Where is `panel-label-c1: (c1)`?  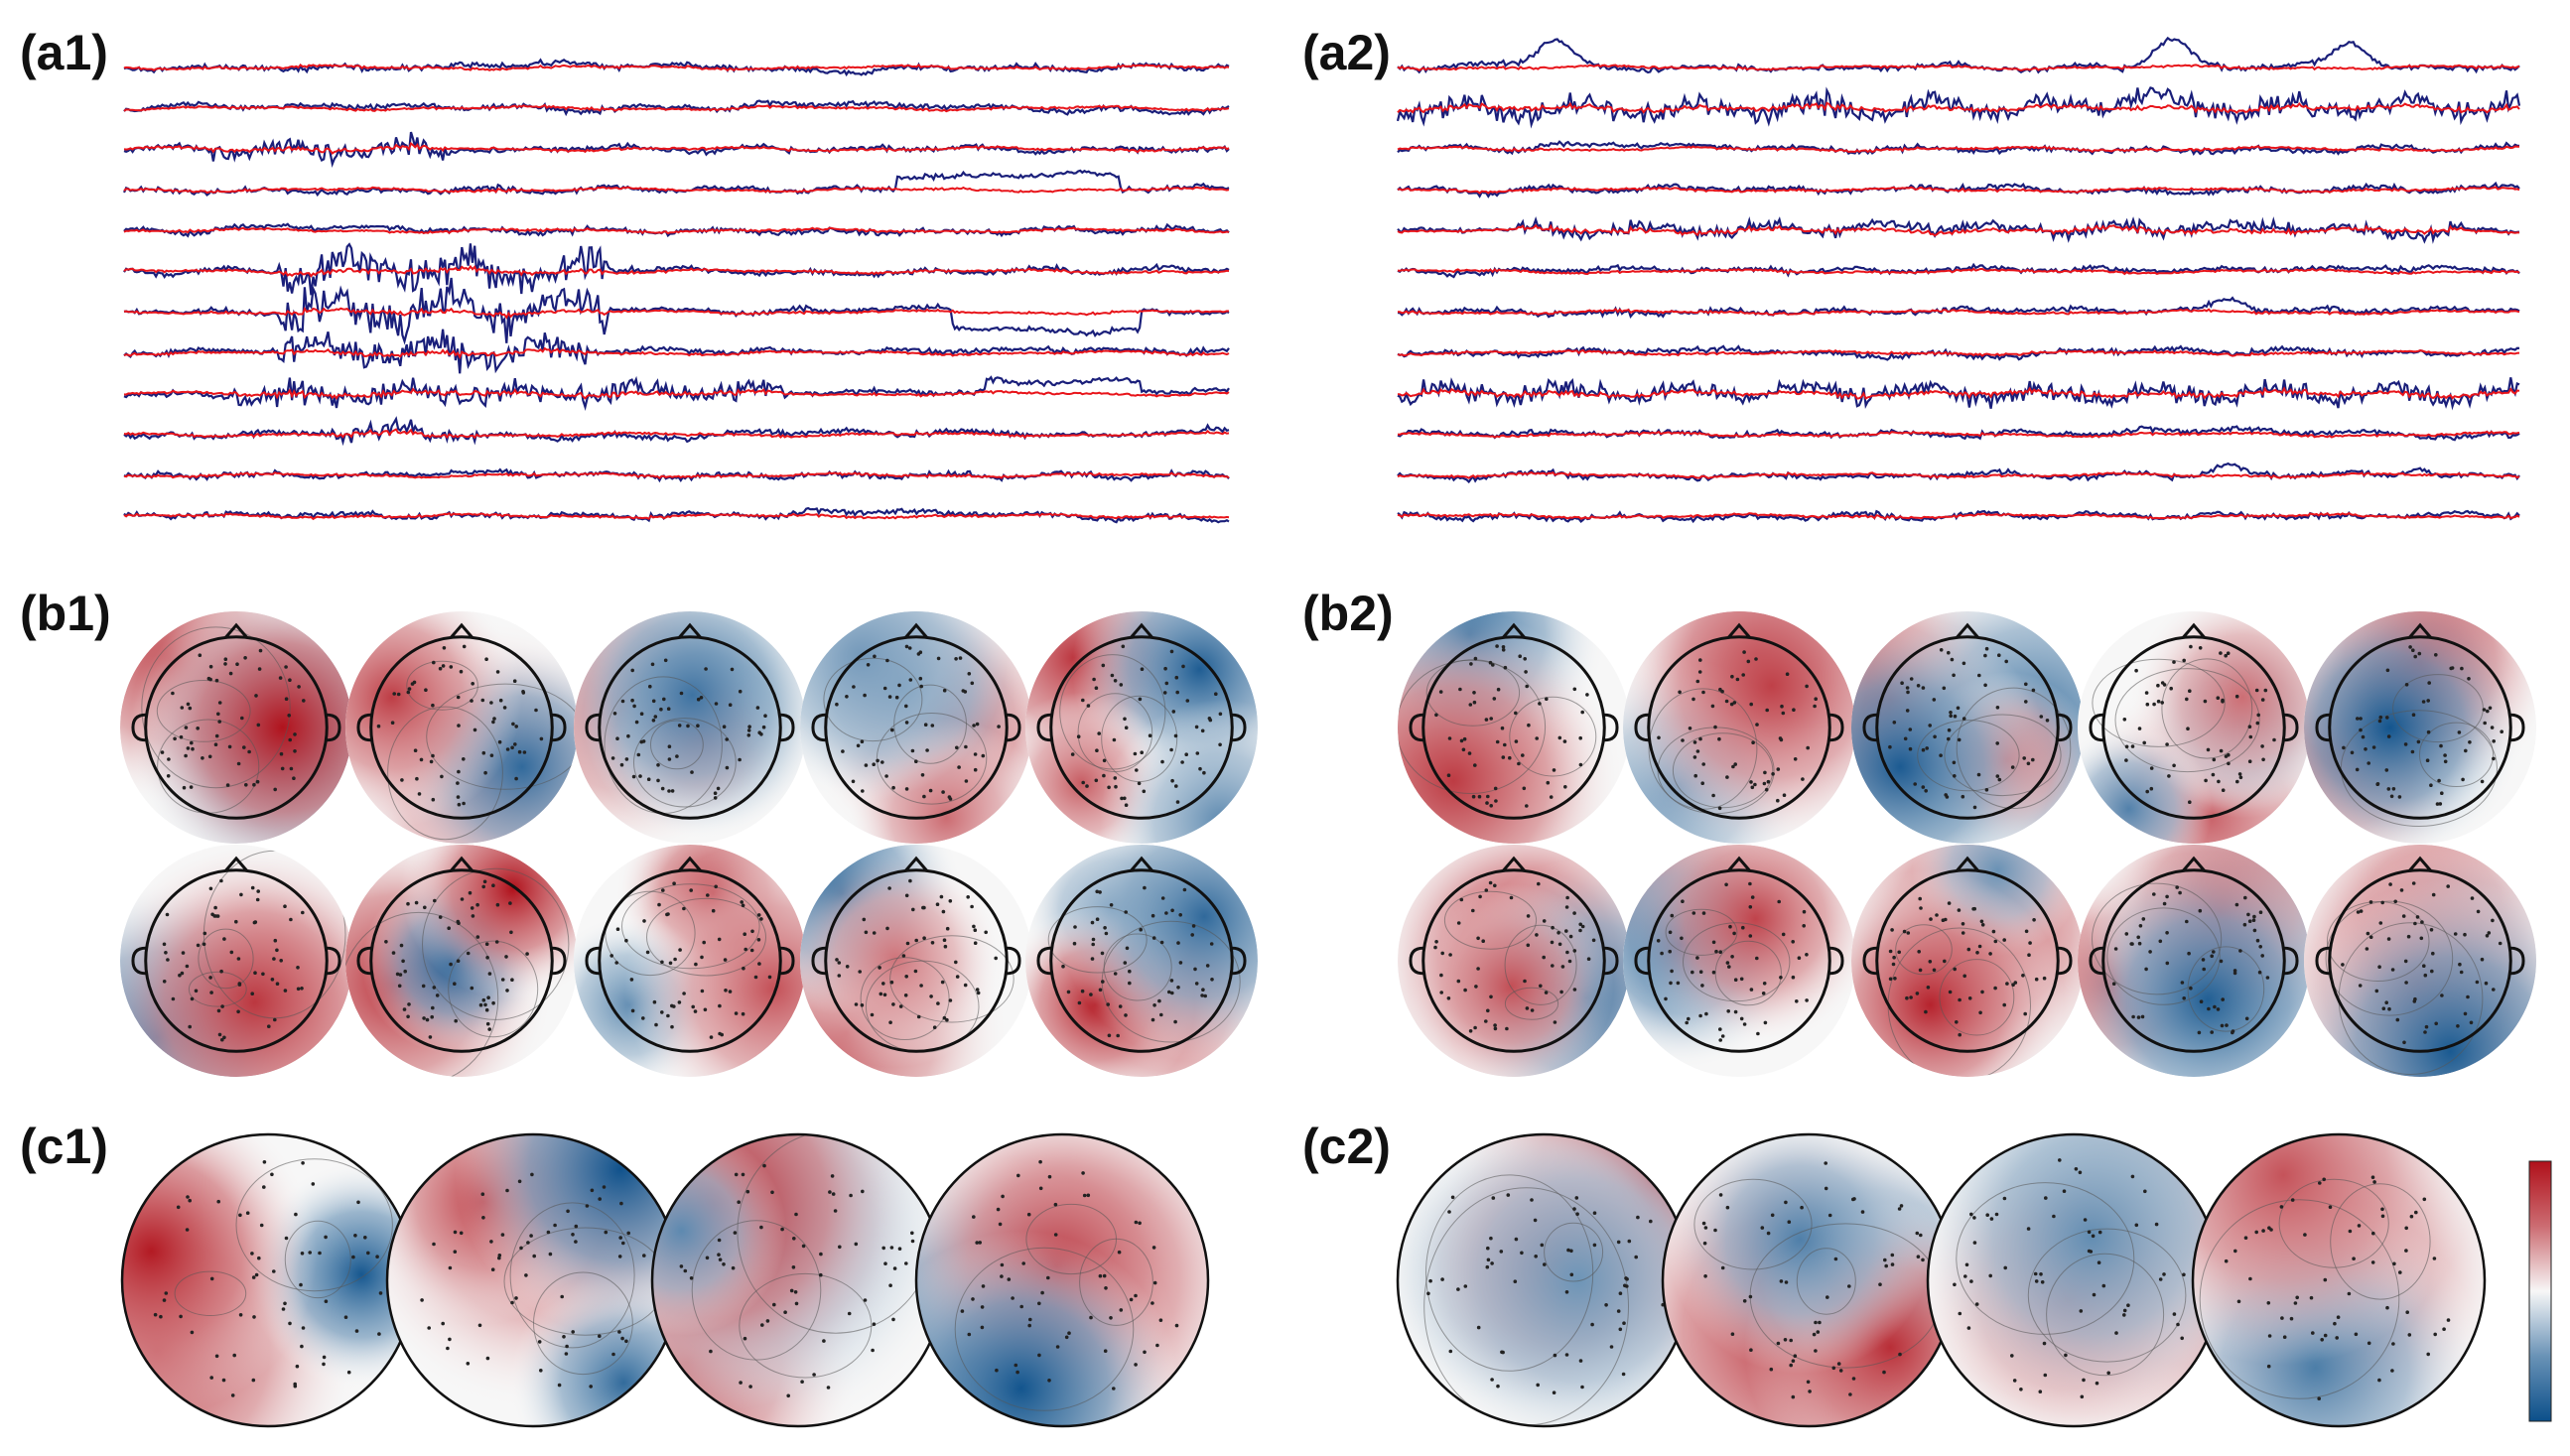 panel-label-c1: (c1) is located at coordinates (64, 1146).